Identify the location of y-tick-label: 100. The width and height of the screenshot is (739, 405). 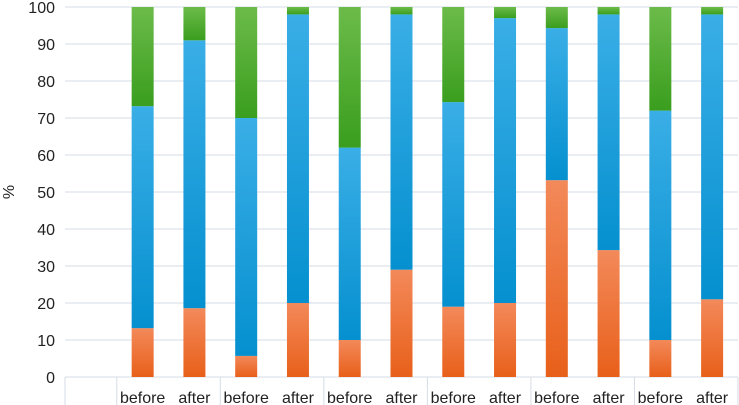
(41, 8).